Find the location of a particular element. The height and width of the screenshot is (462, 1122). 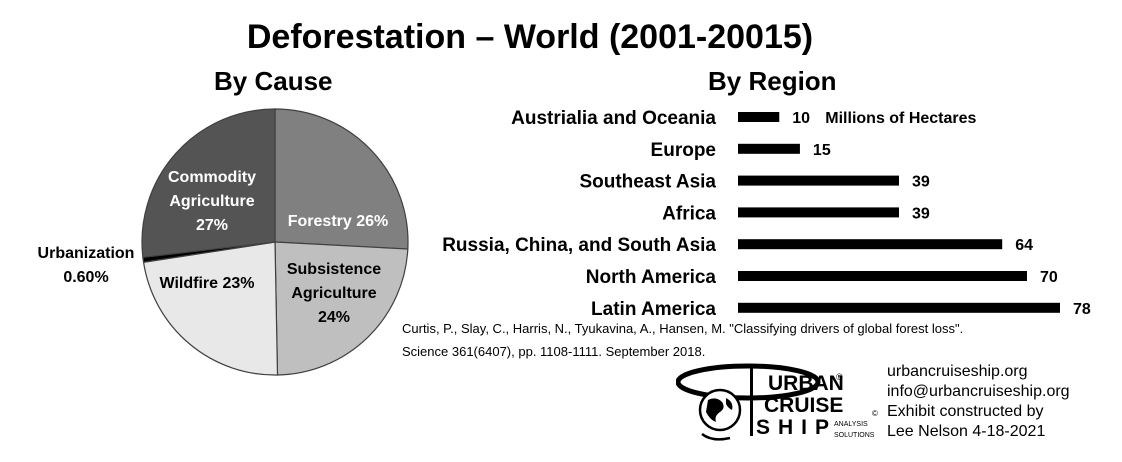

pie-label-urbanization: Urbanization 0.60% is located at coordinates (86, 265).